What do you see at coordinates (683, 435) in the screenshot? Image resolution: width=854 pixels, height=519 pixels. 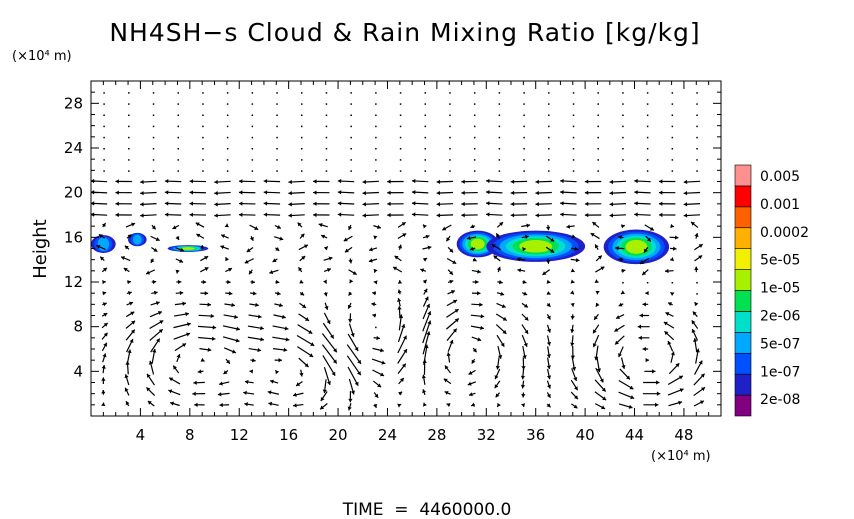 I see `x-tick-label: 48` at bounding box center [683, 435].